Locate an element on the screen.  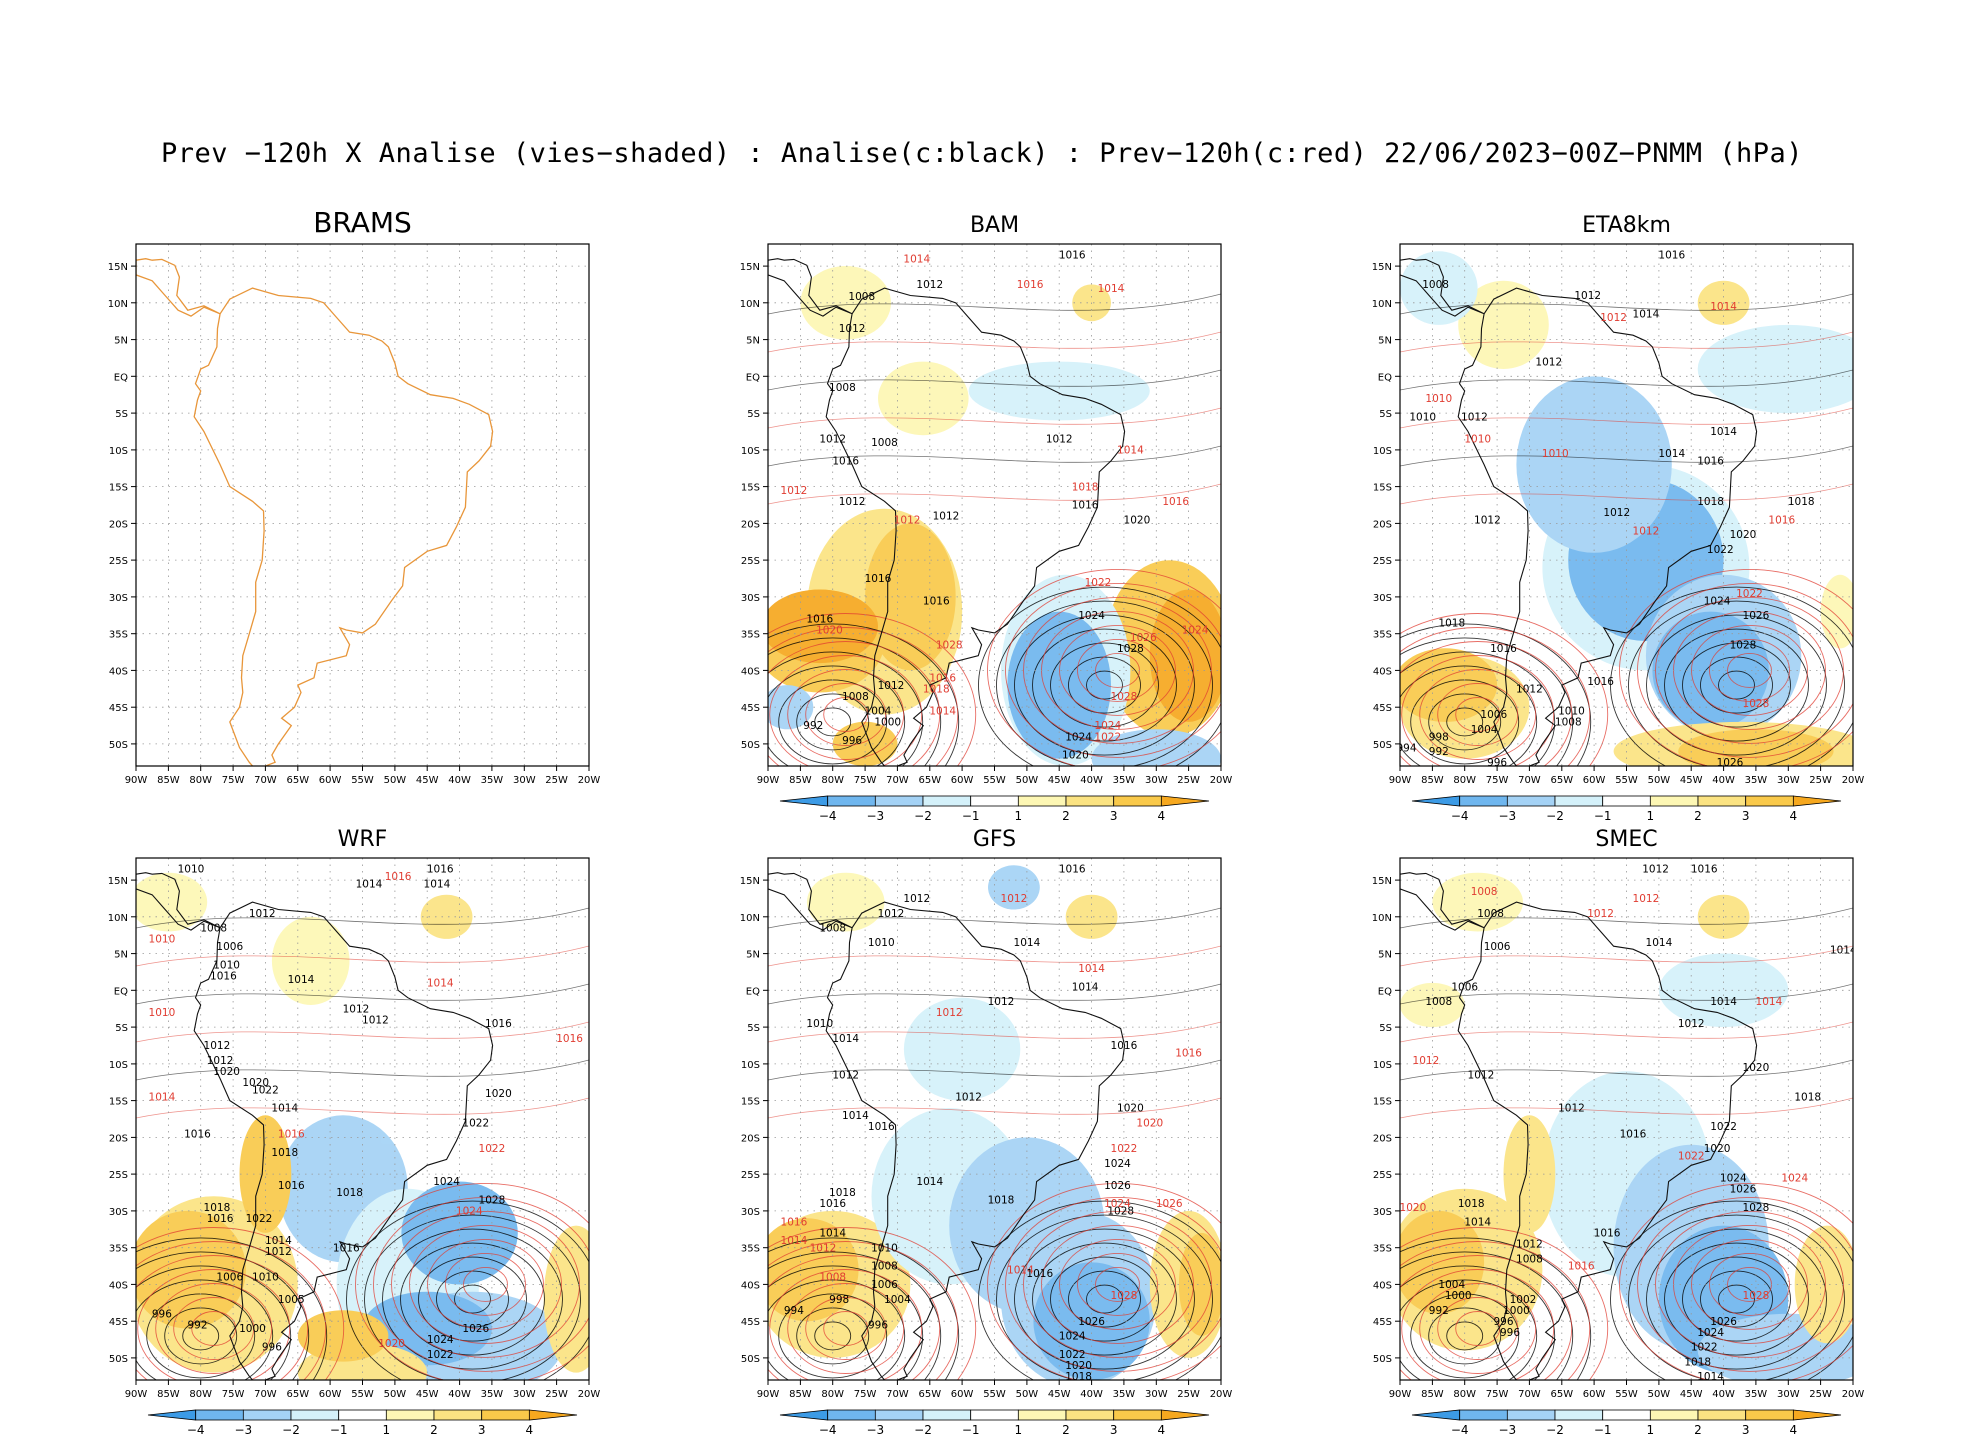
isobar-label: 1018 is located at coordinates (349, 1193).